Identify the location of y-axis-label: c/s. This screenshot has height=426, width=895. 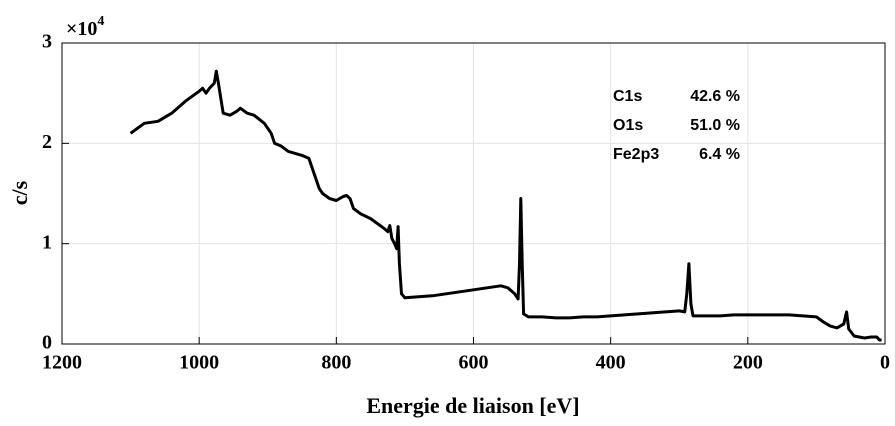
(19, 192).